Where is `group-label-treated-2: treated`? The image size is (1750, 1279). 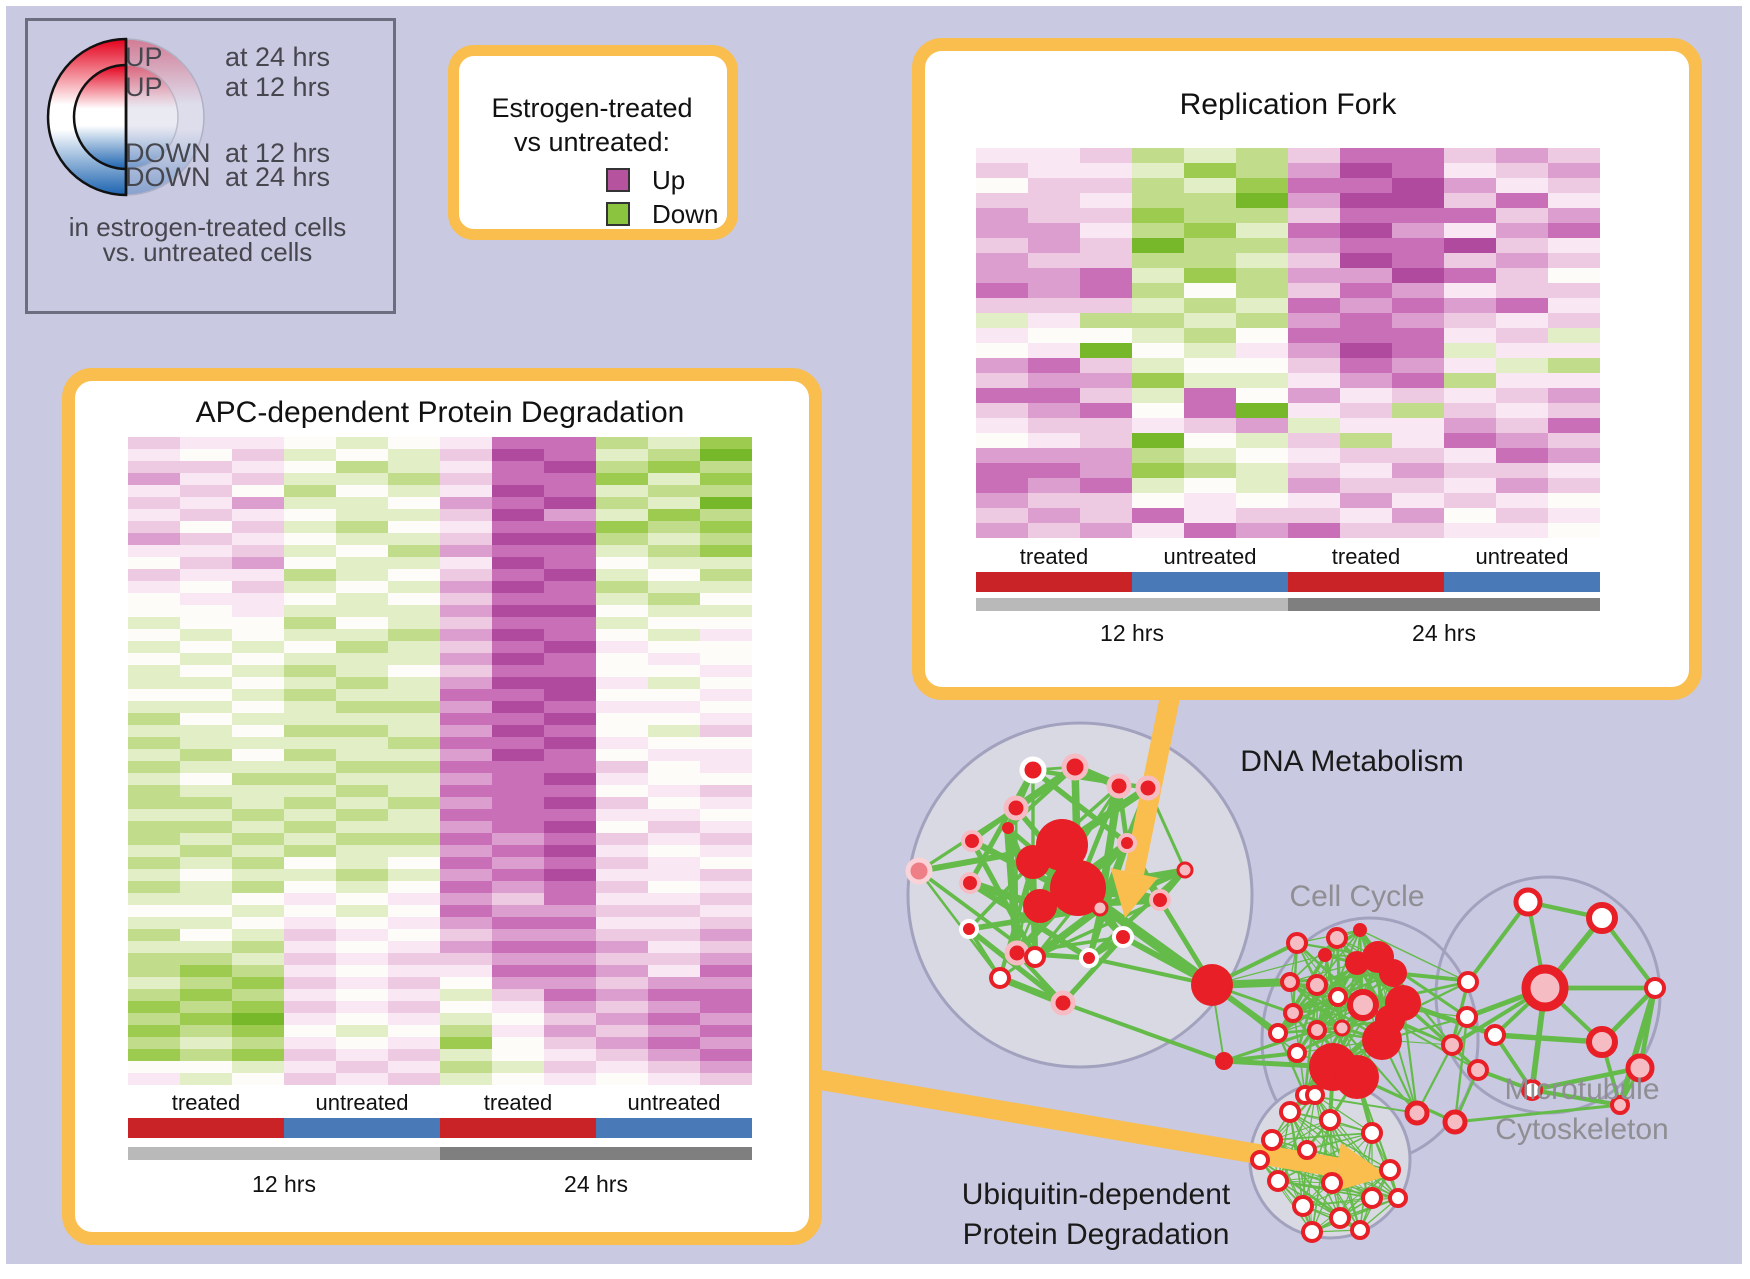
group-label-treated-2: treated is located at coordinates (518, 1102).